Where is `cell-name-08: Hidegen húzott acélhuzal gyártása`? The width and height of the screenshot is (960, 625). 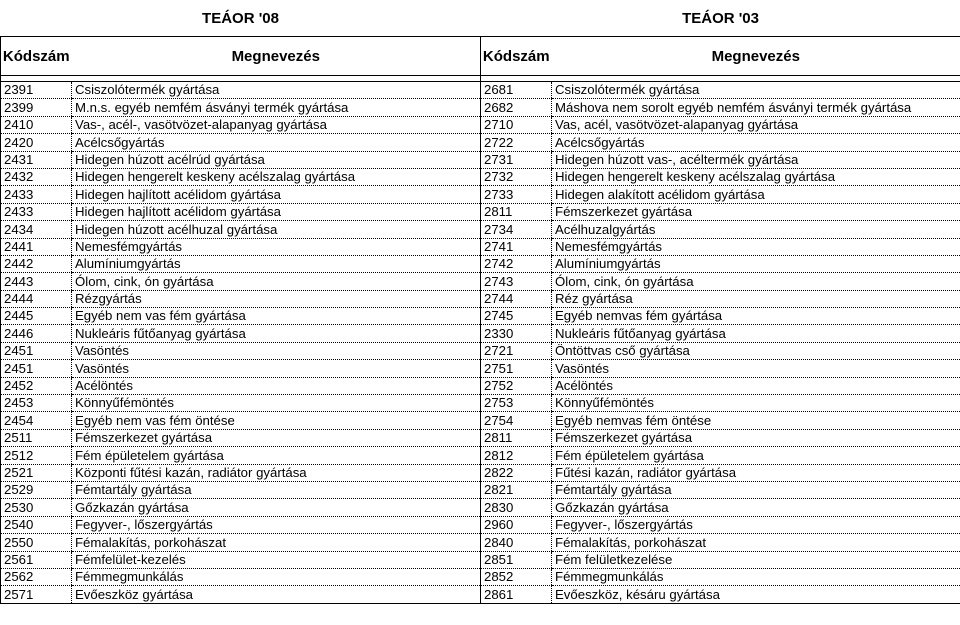
cell-name-08: Hidegen húzott acélhuzal gyártása is located at coordinates (275, 229).